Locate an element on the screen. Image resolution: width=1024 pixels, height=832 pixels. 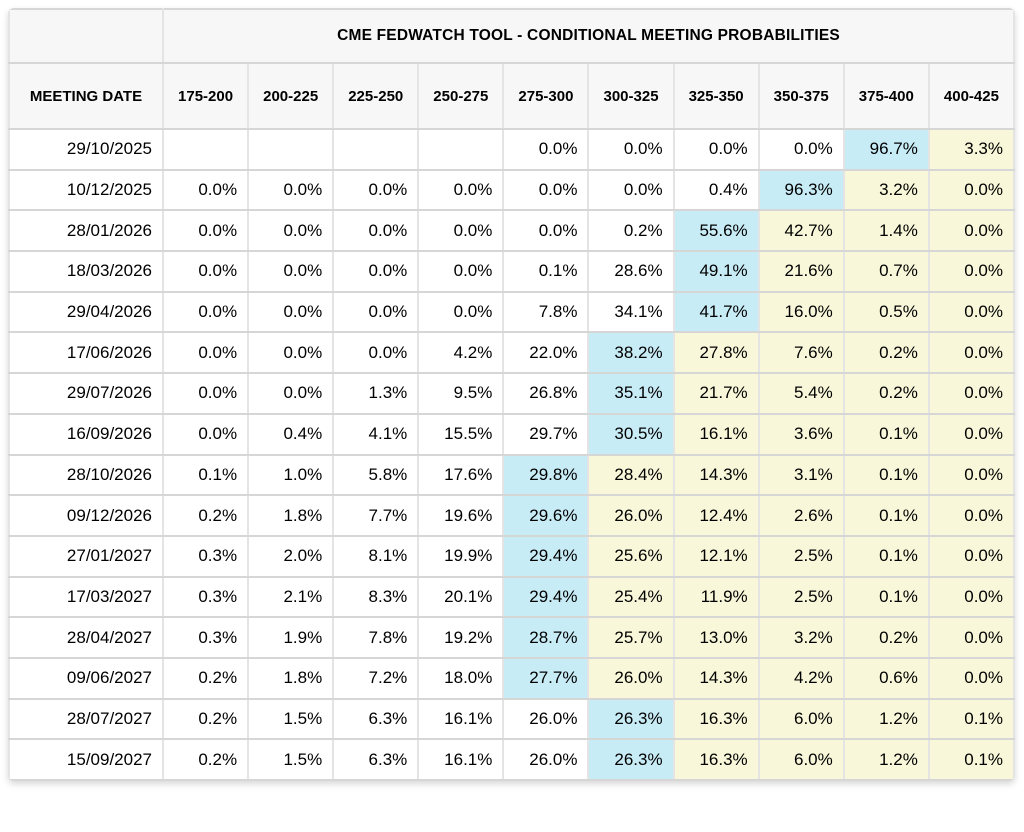
rate-range-header: 375-400 is located at coordinates (886, 96).